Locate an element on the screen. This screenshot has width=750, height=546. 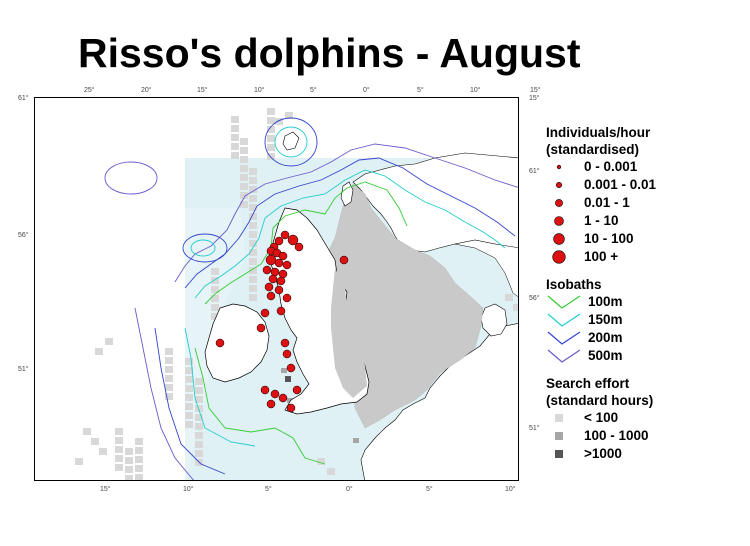
legend-individuals-label: 100 + is located at coordinates (601, 256).